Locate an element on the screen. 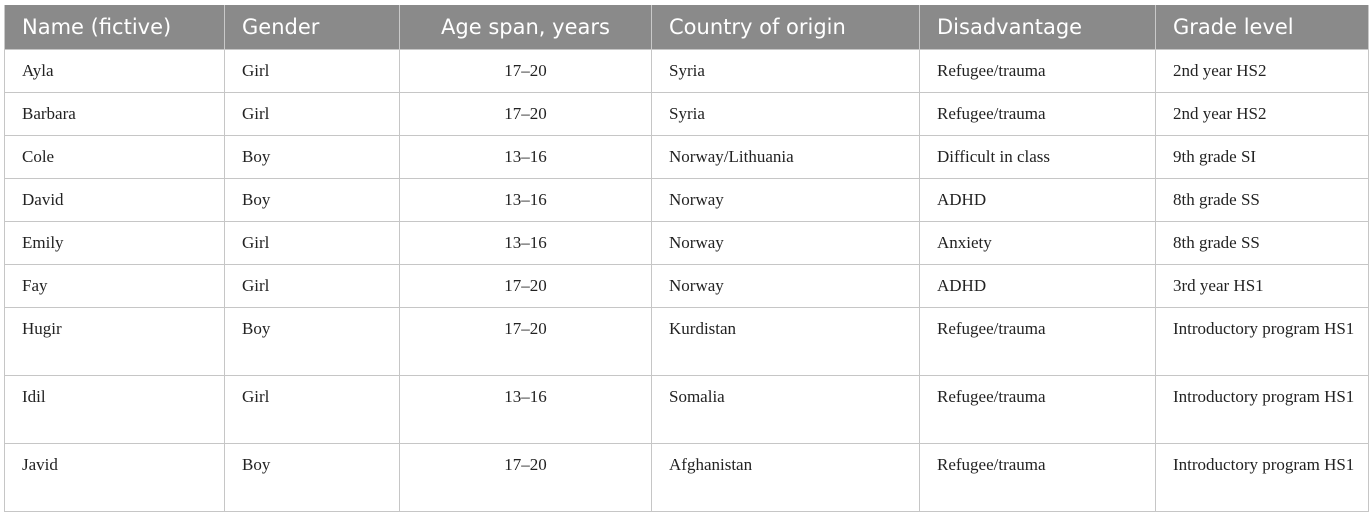  cell-name: Ayla is located at coordinates (114, 71).